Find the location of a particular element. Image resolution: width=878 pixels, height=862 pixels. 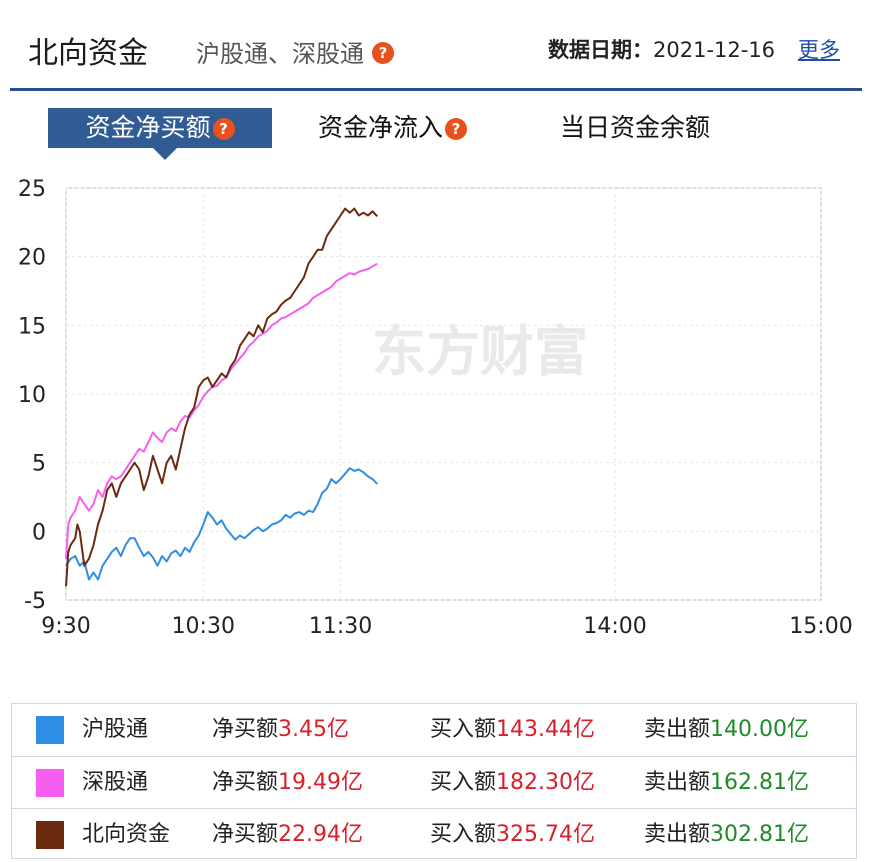

buy-amount: 买入额143.44亿 is located at coordinates (512, 730).